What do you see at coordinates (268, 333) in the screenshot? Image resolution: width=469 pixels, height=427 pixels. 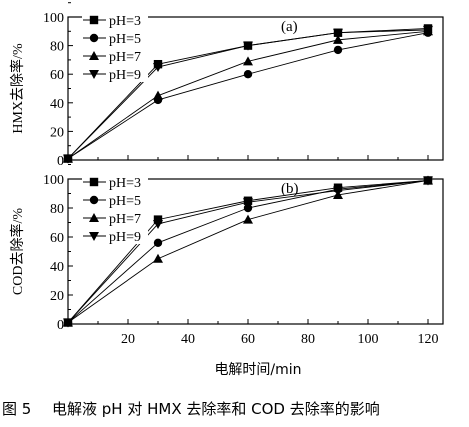 I see `x-axis: 20 40 60 80 100 120` at bounding box center [268, 333].